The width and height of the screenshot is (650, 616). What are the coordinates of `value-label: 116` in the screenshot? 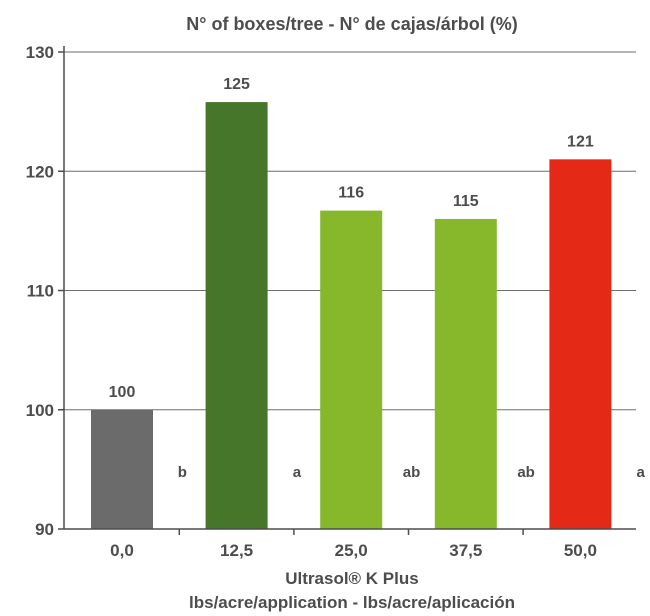 It's located at (351, 193).